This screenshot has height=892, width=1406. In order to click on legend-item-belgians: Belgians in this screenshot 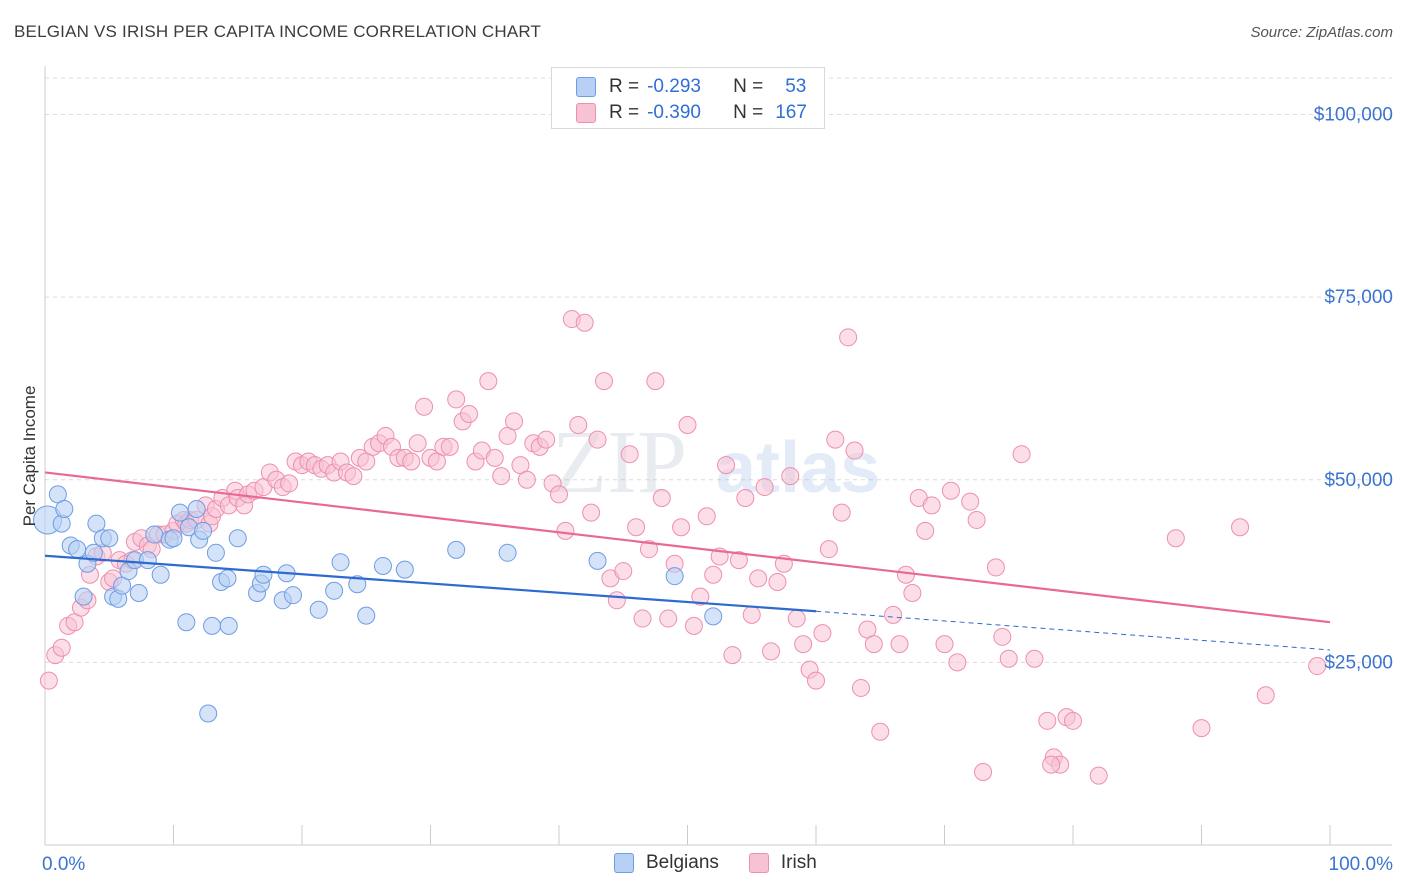, I will do `click(666, 863)`.